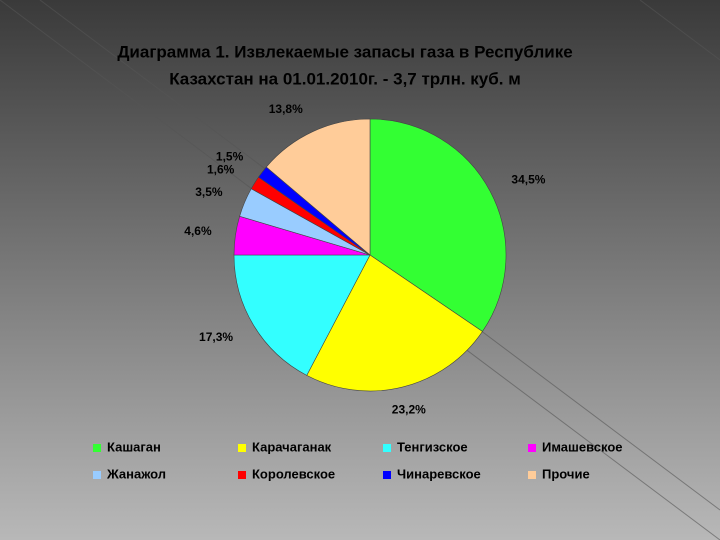  What do you see at coordinates (136, 473) in the screenshot?
I see `legend-label: Жанажол` at bounding box center [136, 473].